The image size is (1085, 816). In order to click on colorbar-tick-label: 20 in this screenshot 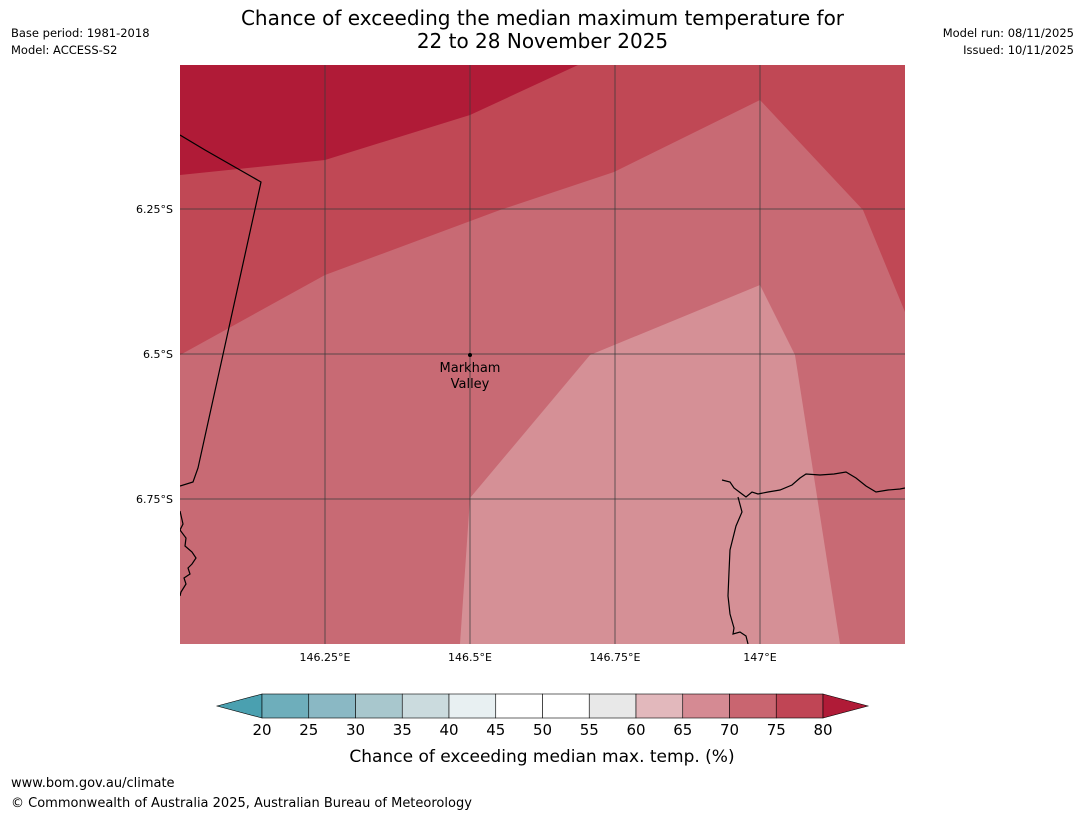, I will do `click(261, 730)`.